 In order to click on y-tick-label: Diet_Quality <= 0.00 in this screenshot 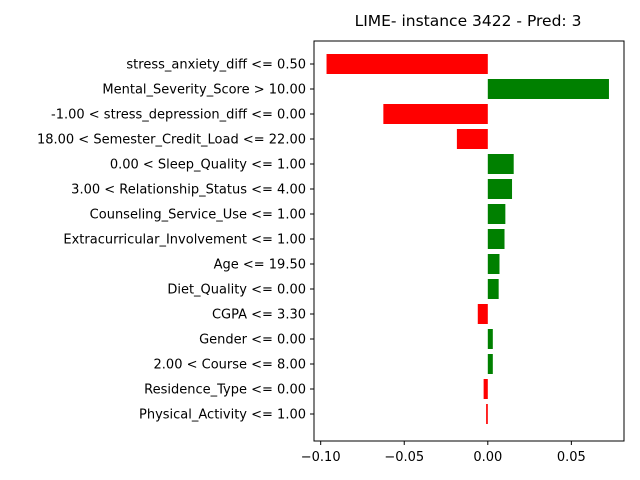, I will do `click(236, 290)`.